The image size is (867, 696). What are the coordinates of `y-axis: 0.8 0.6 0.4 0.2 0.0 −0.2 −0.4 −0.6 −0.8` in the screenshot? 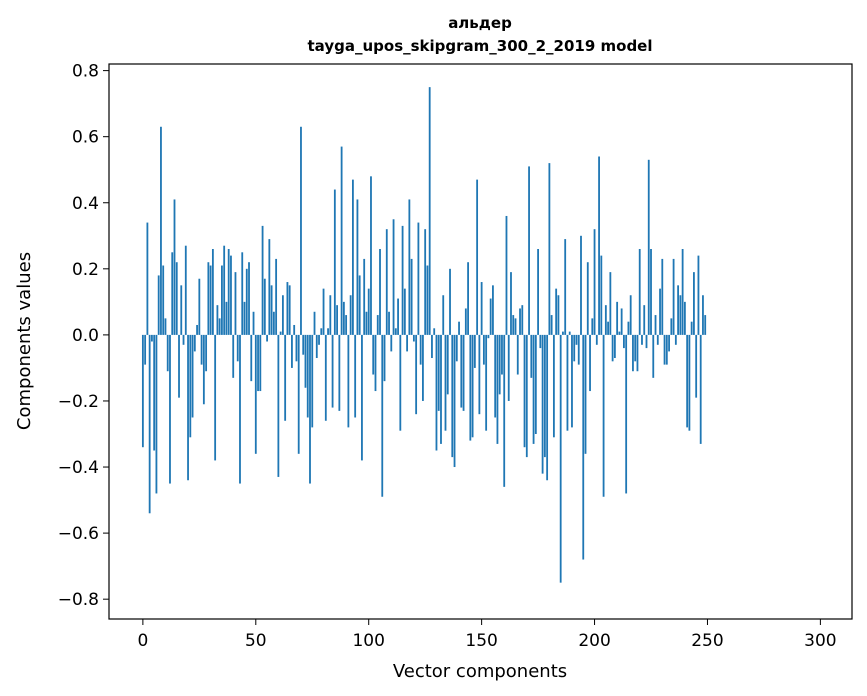 It's located at (83, 336).